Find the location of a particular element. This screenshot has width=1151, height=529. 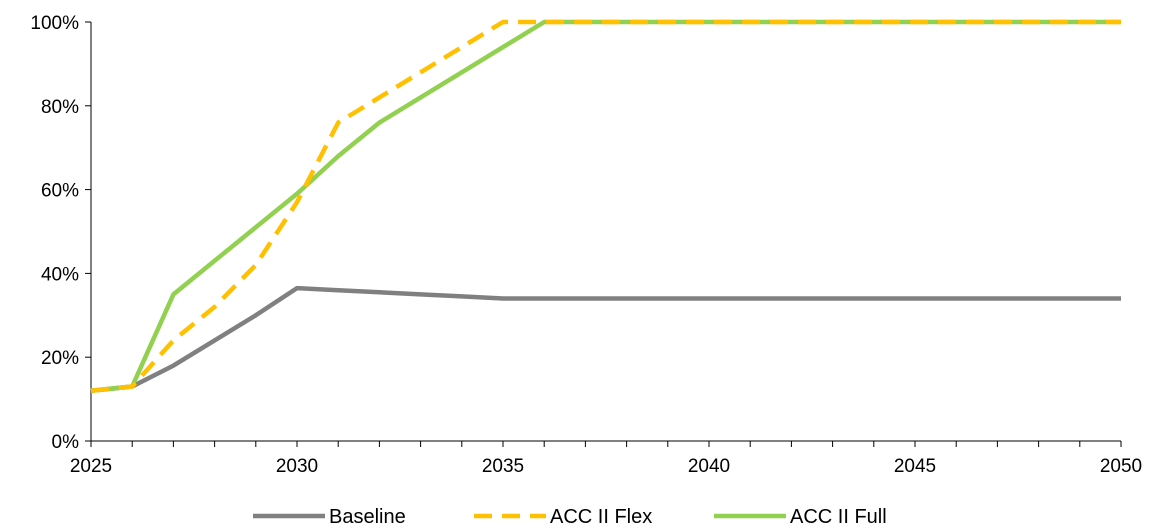

y-tick-label: 60% is located at coordinates (60, 191).